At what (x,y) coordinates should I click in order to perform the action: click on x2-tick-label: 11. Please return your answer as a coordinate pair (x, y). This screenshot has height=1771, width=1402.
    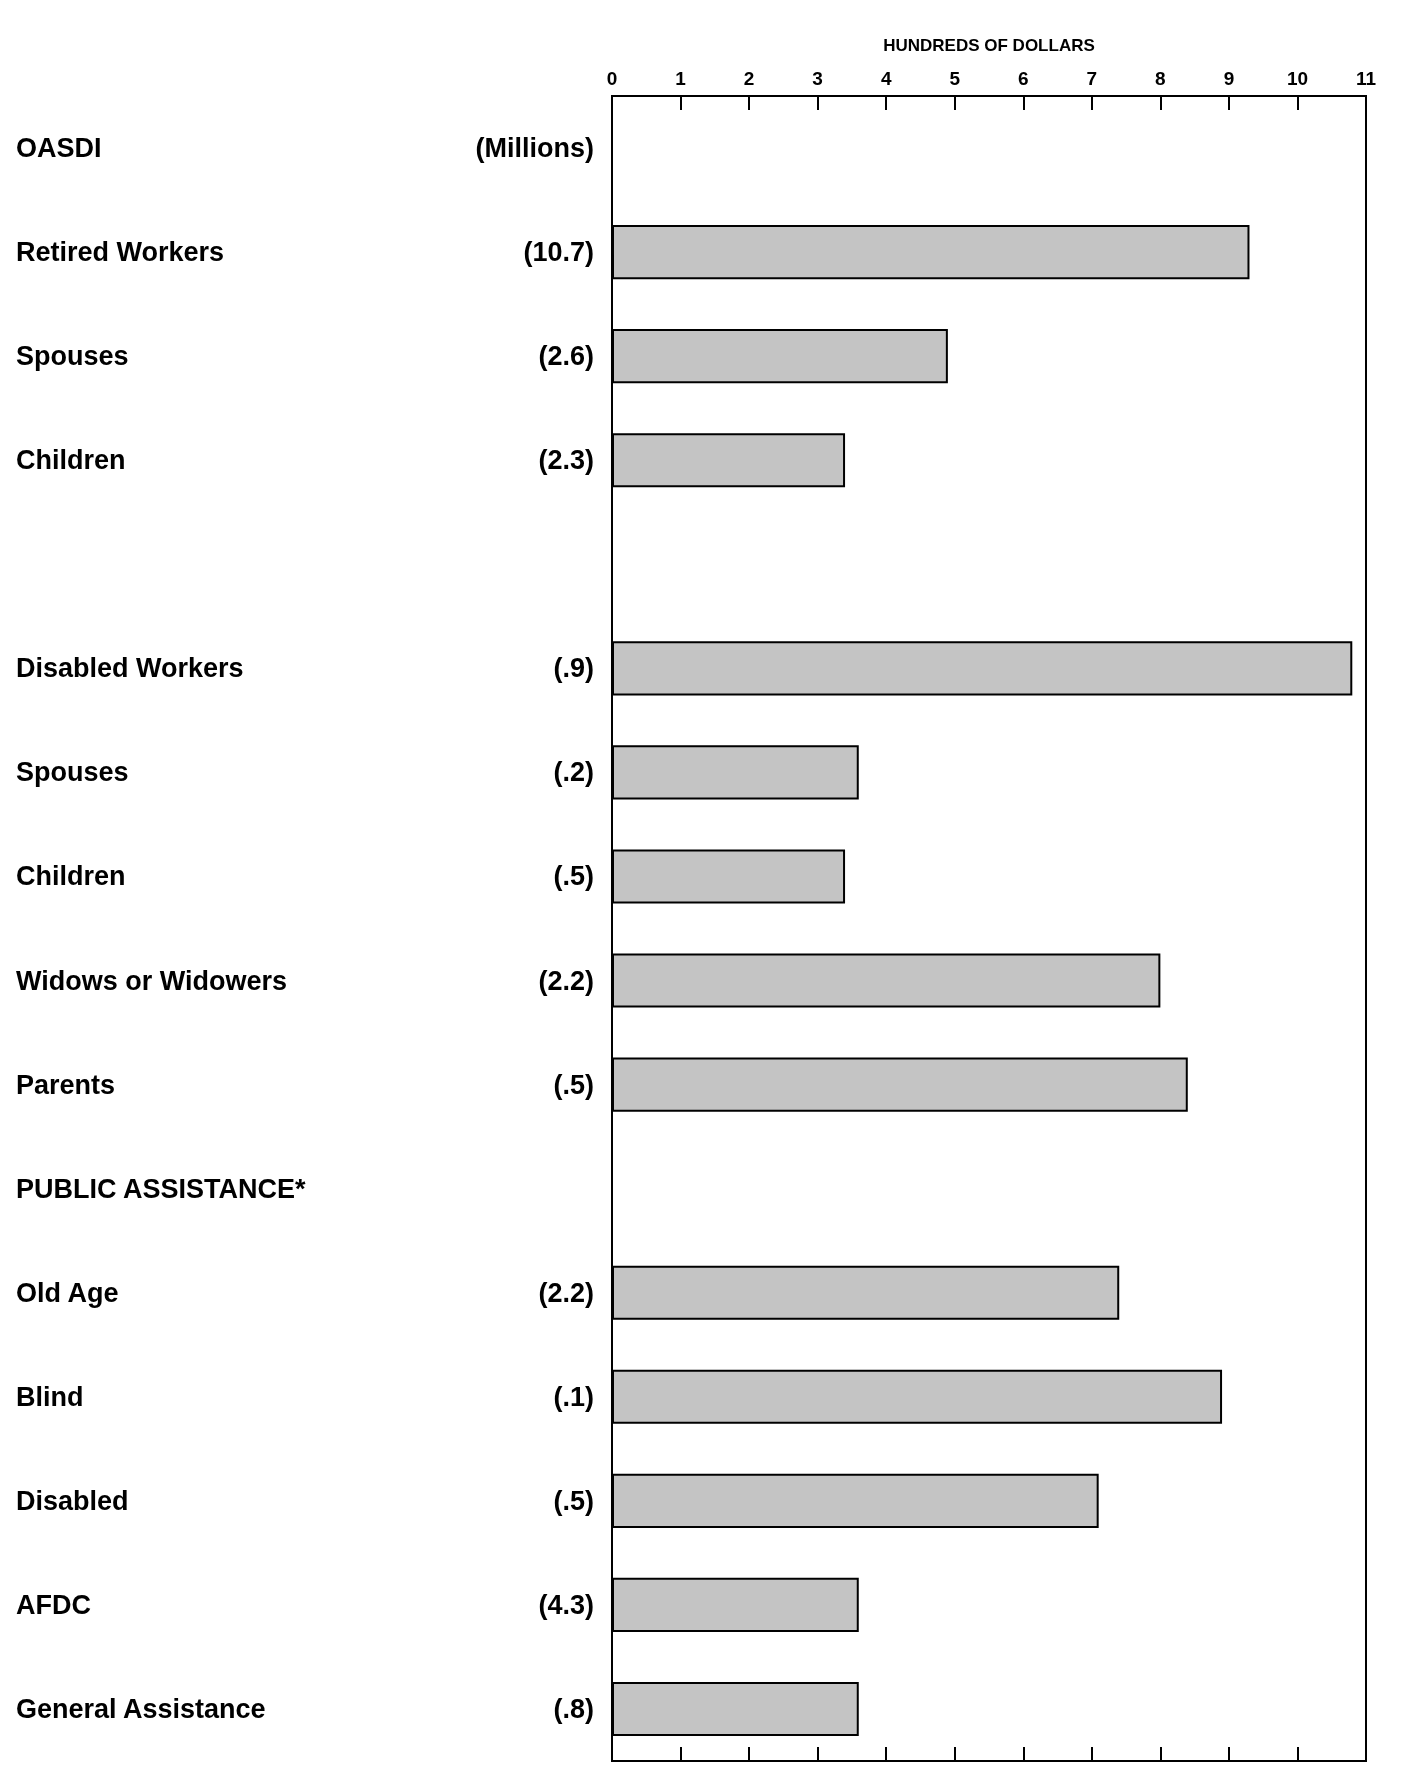
    Looking at the image, I should click on (1366, 78).